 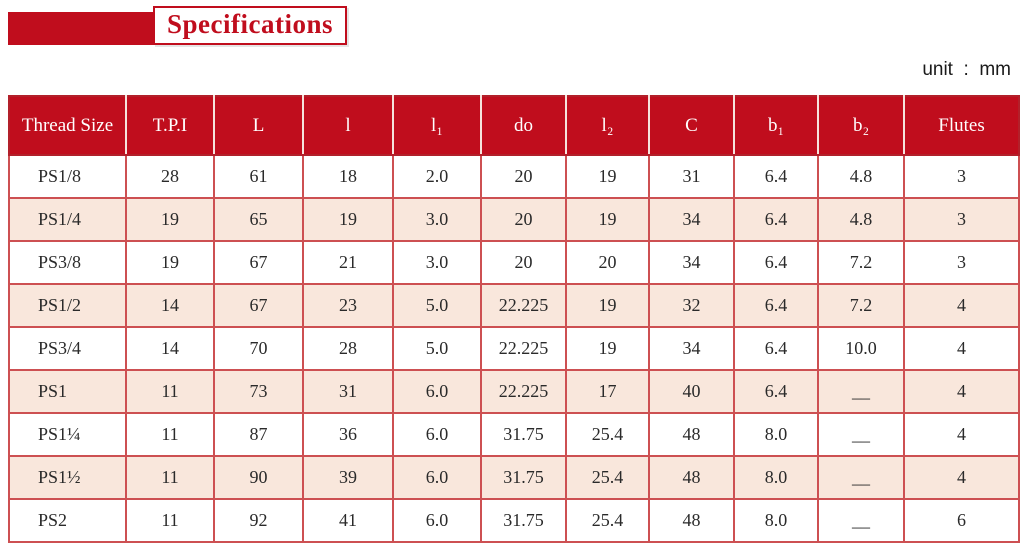 I want to click on title-red-bar, so click(x=81, y=28).